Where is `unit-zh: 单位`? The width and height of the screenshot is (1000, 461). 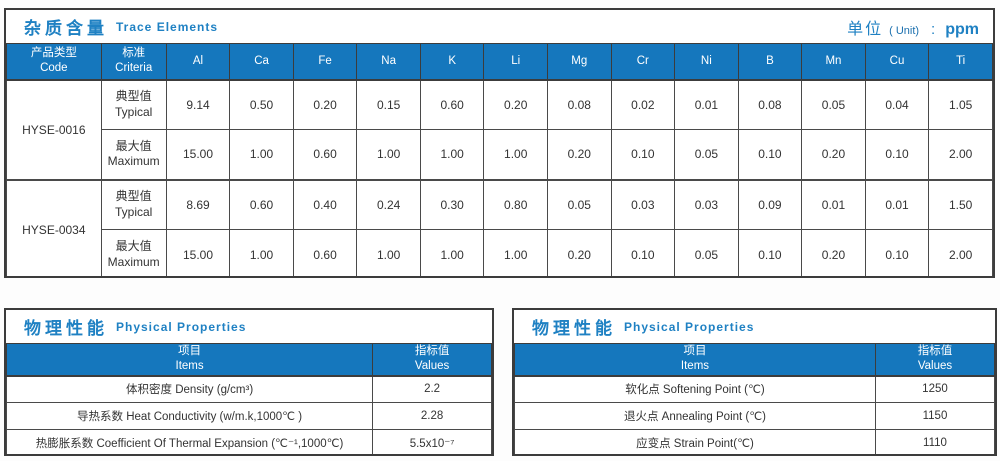
unit-zh: 单位 is located at coordinates (865, 29).